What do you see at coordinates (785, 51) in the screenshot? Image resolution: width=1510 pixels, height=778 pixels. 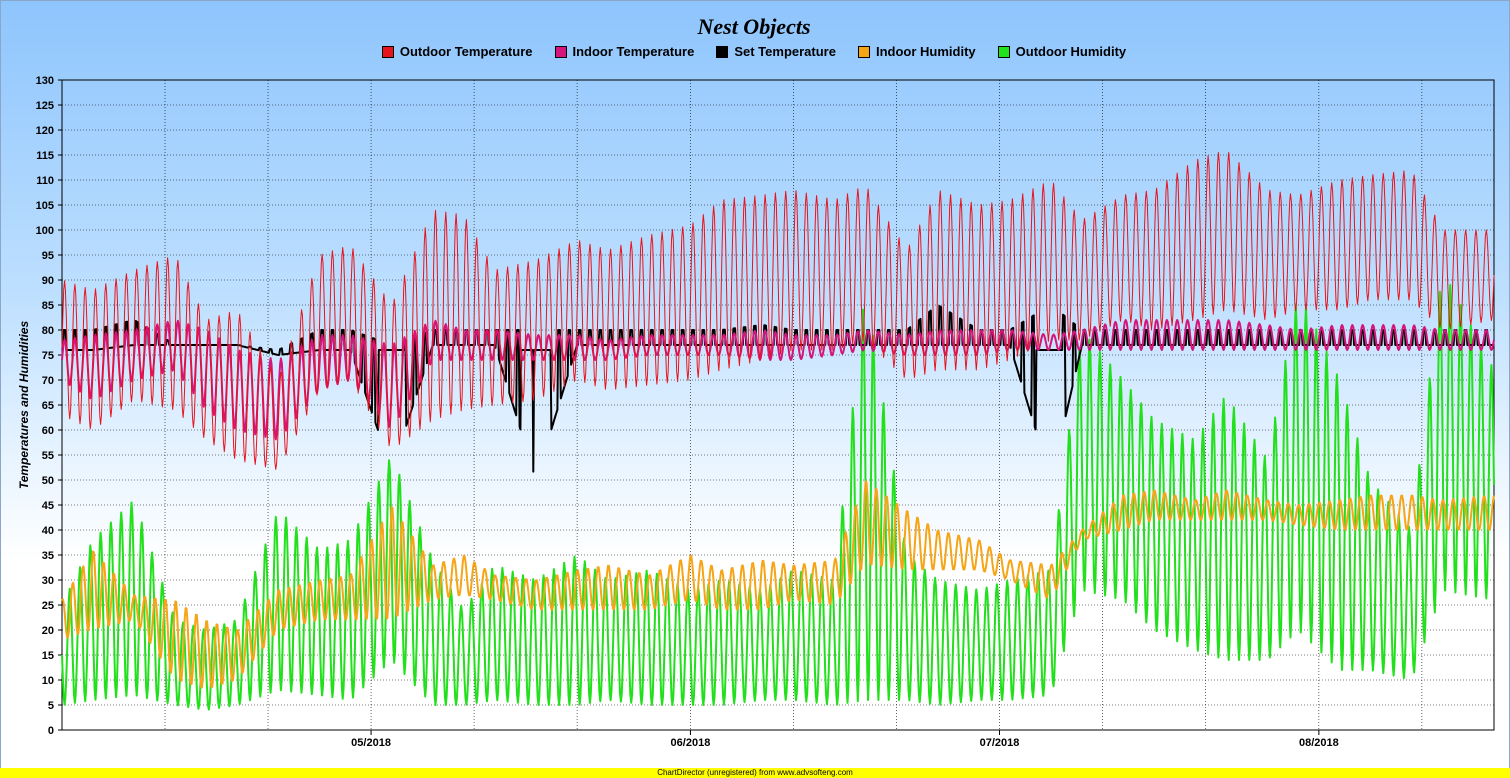 I see `legend-label: Set Temperature` at bounding box center [785, 51].